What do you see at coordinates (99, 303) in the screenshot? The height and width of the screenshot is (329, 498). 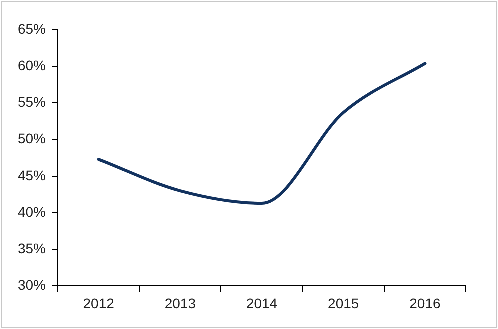 I see `x-tick-label: 2012` at bounding box center [99, 303].